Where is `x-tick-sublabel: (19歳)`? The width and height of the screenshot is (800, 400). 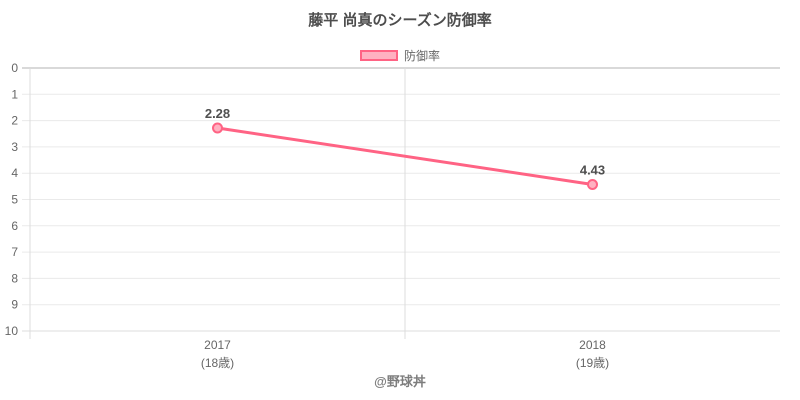
x-tick-sublabel: (19歳) is located at coordinates (592, 363).